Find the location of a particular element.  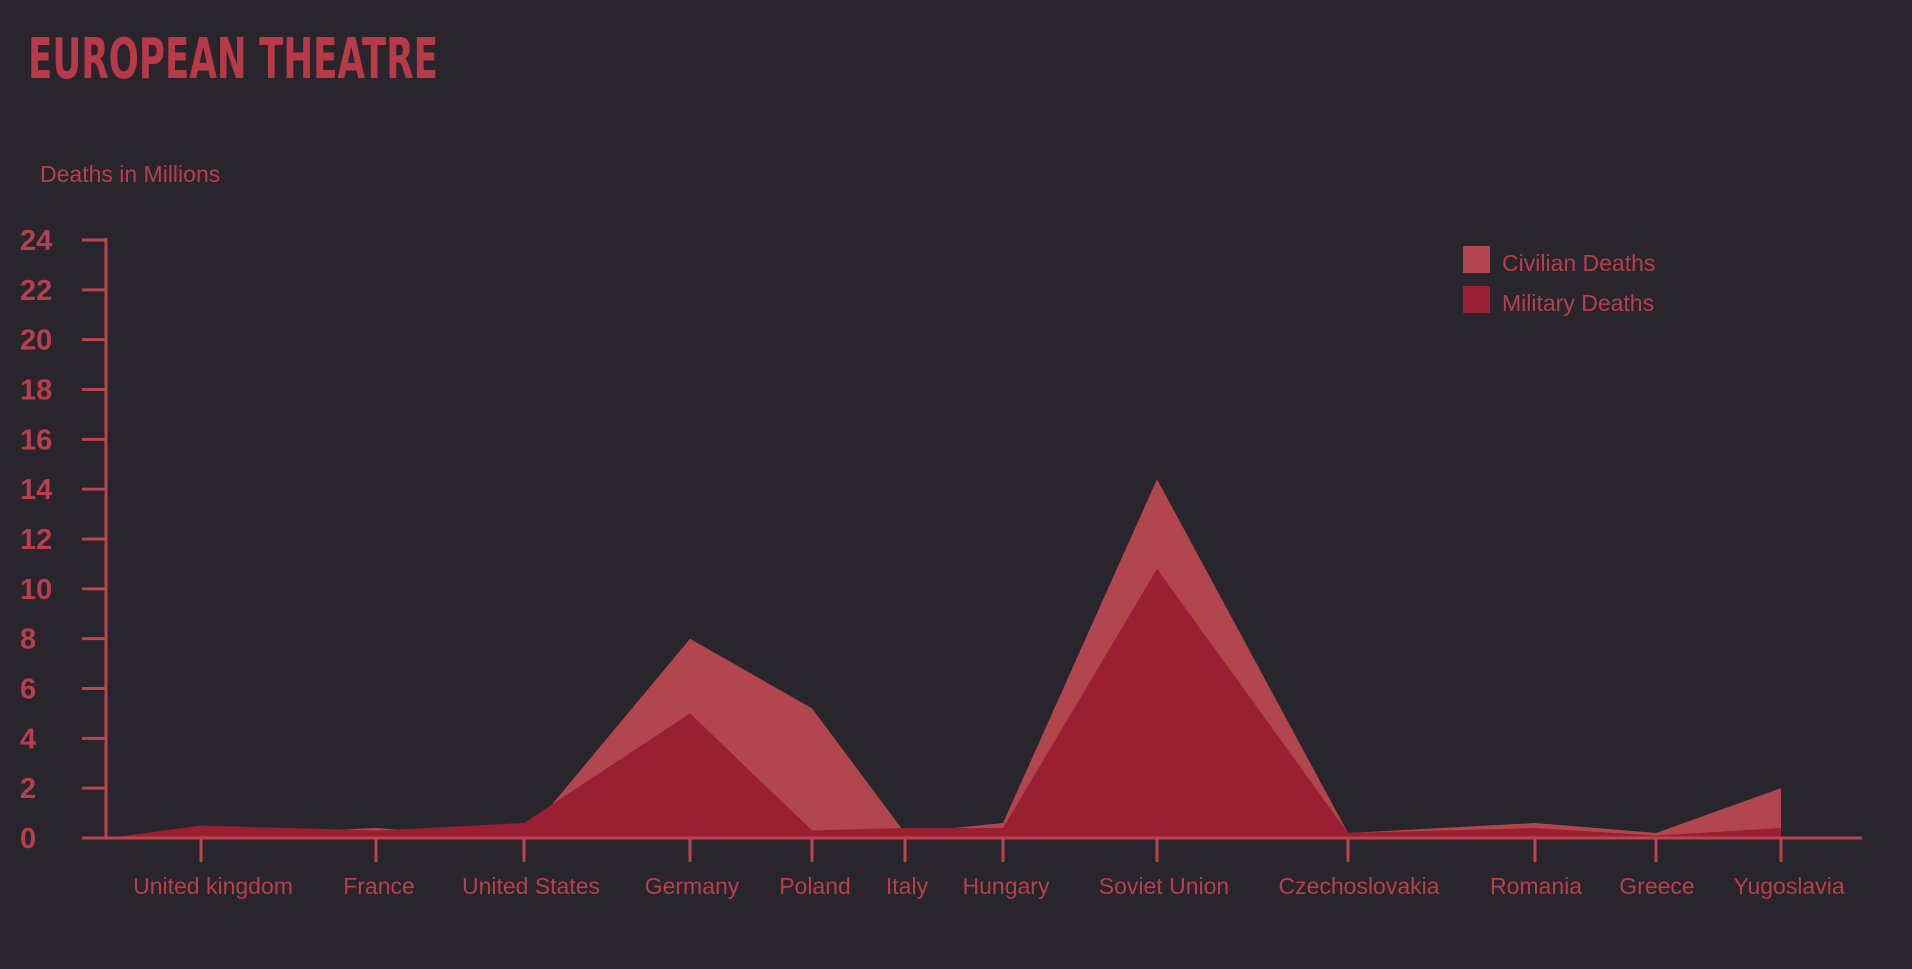

y-tick-label: 16 is located at coordinates (36, 440).